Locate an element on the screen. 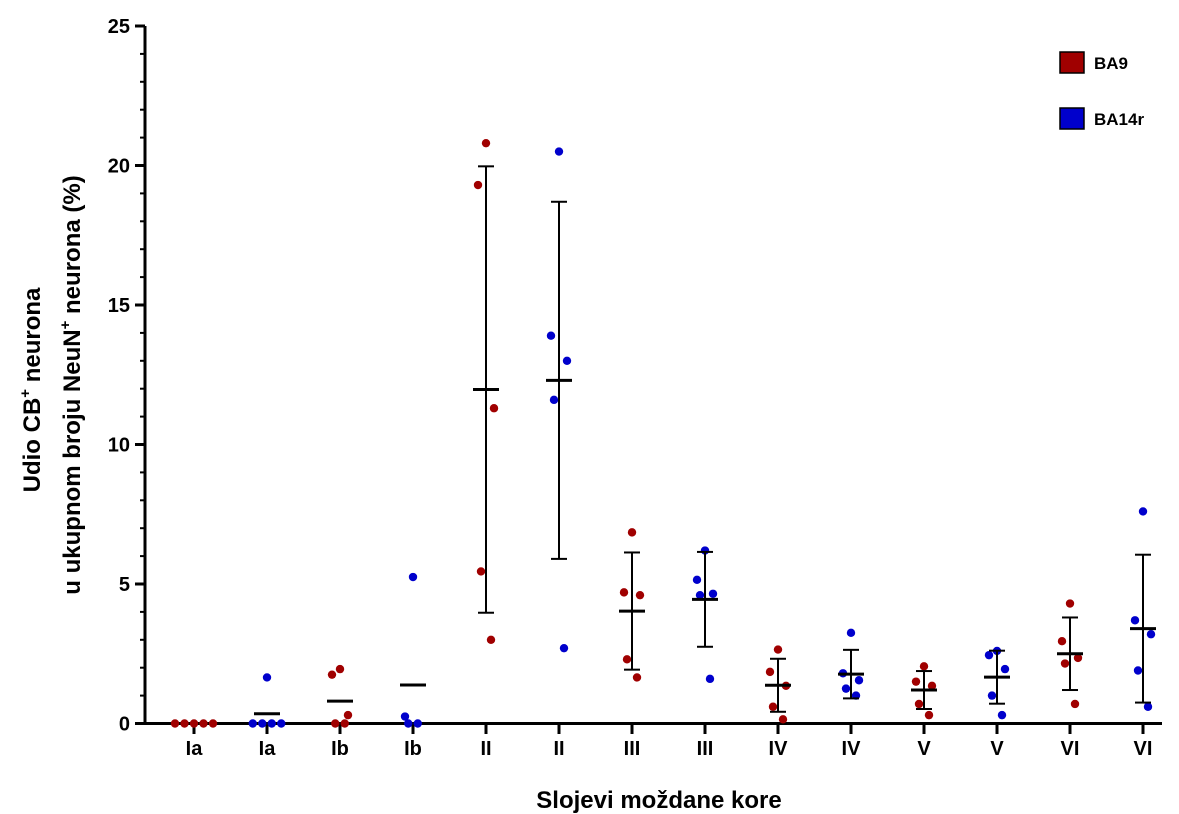  legend-entry: BA9 is located at coordinates (1093, 62).